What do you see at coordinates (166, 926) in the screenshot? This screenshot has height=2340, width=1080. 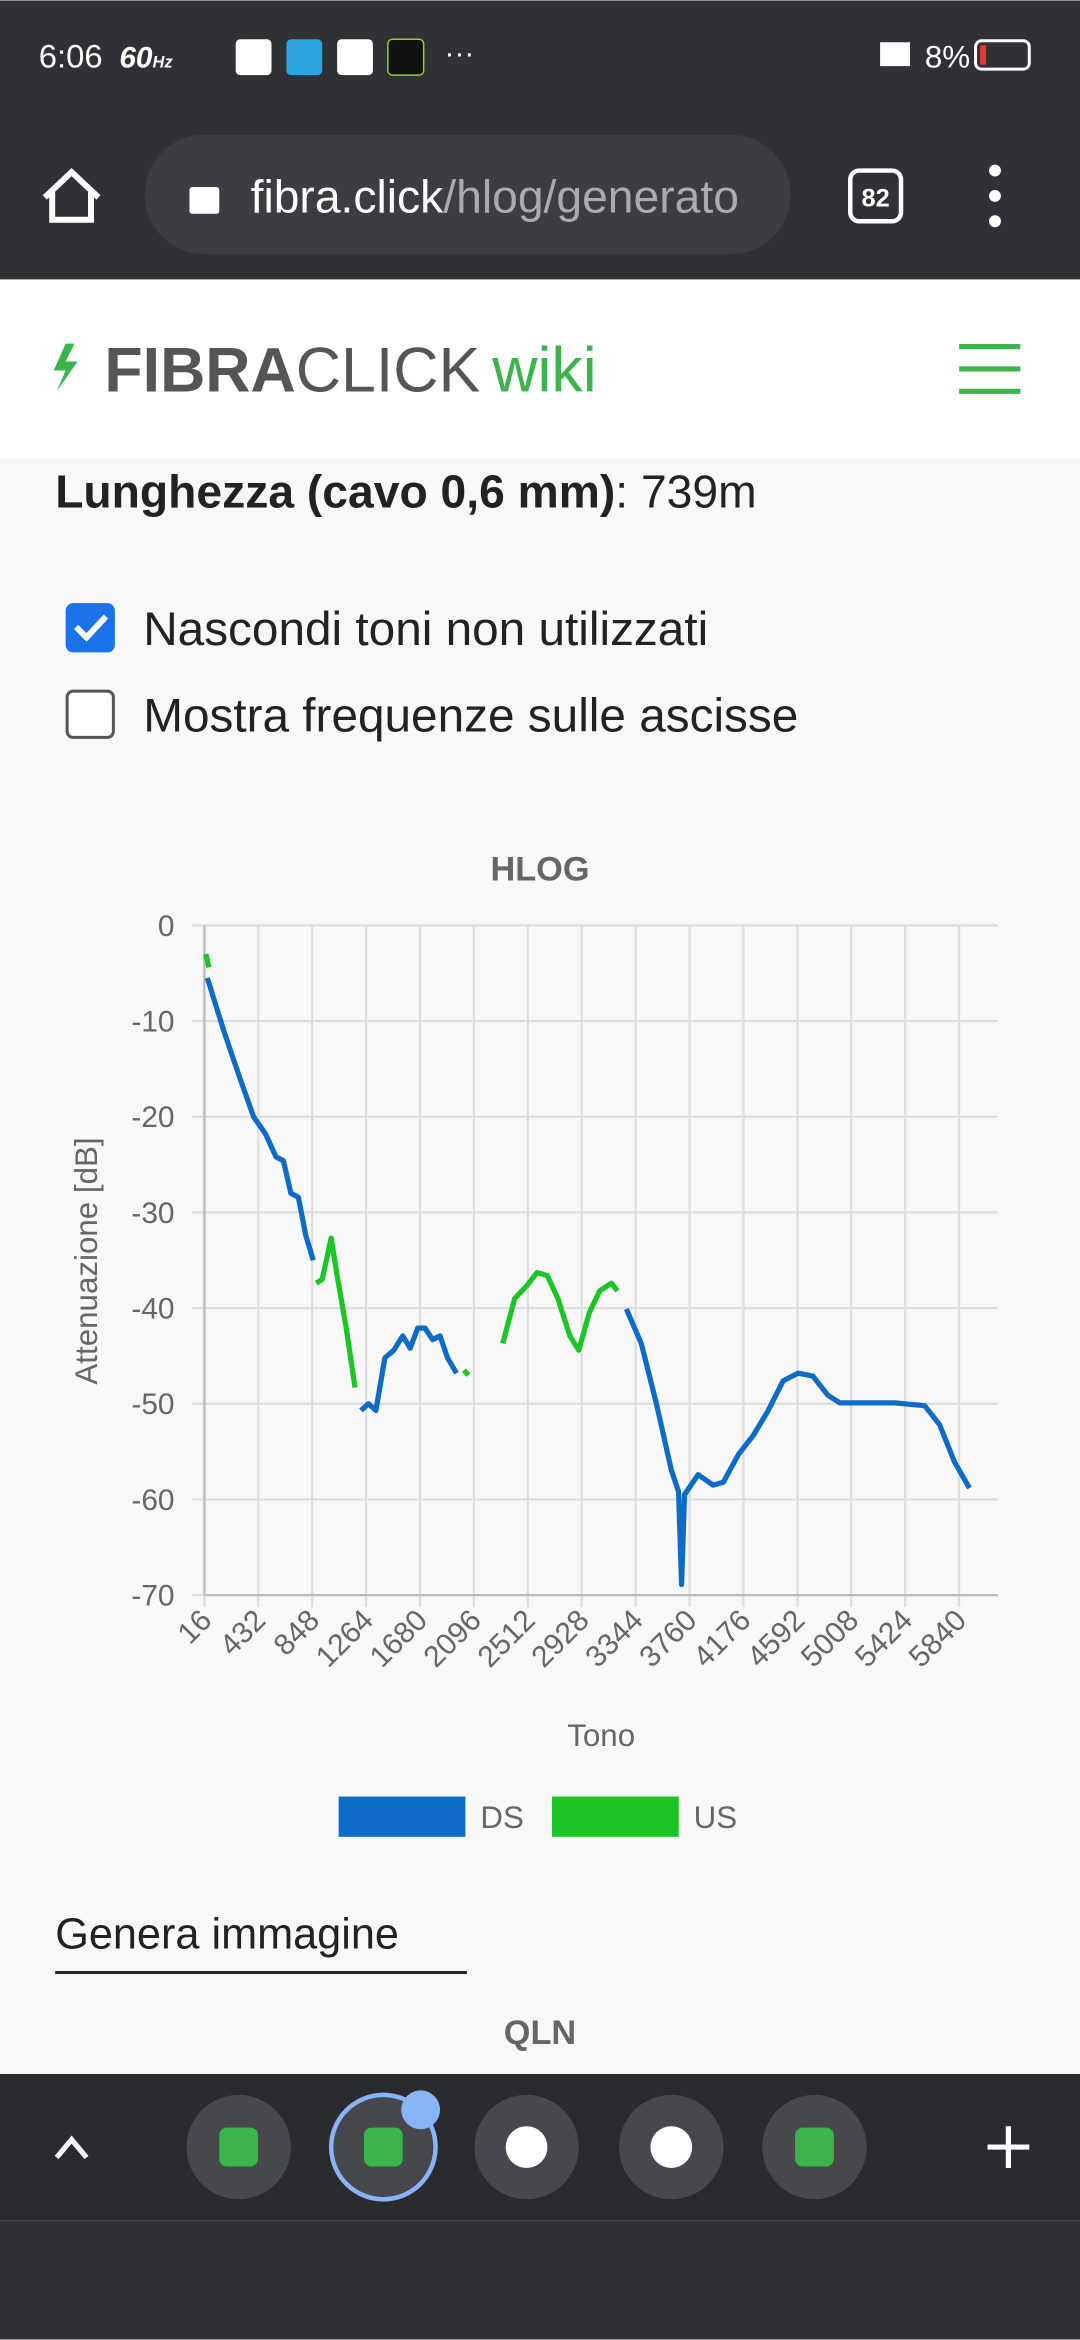 I see `y-tick-label: 0` at bounding box center [166, 926].